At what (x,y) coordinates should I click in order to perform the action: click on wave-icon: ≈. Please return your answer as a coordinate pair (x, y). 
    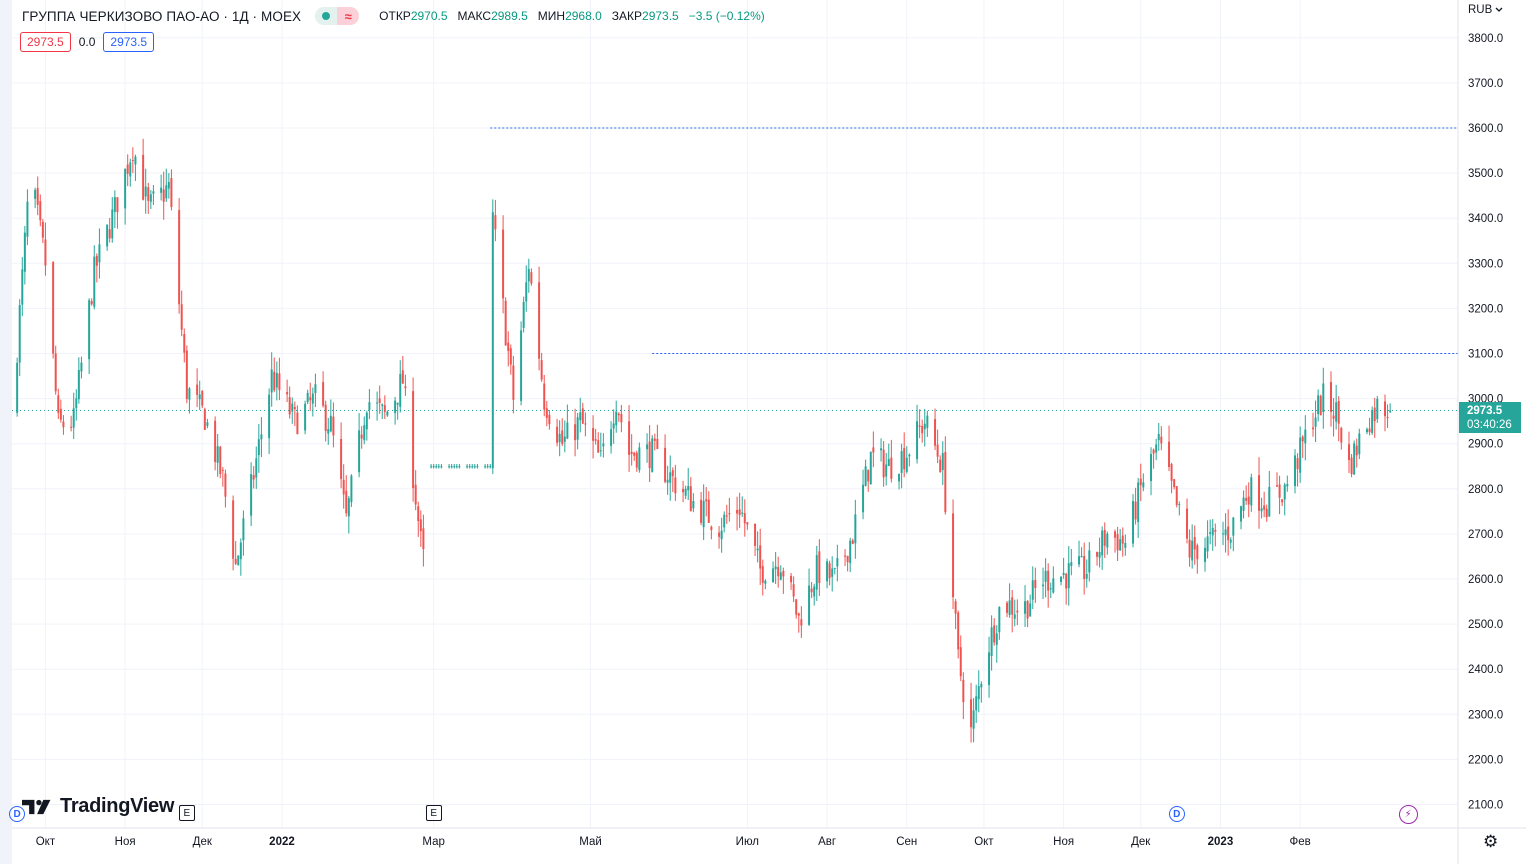
    Looking at the image, I should click on (348, 16).